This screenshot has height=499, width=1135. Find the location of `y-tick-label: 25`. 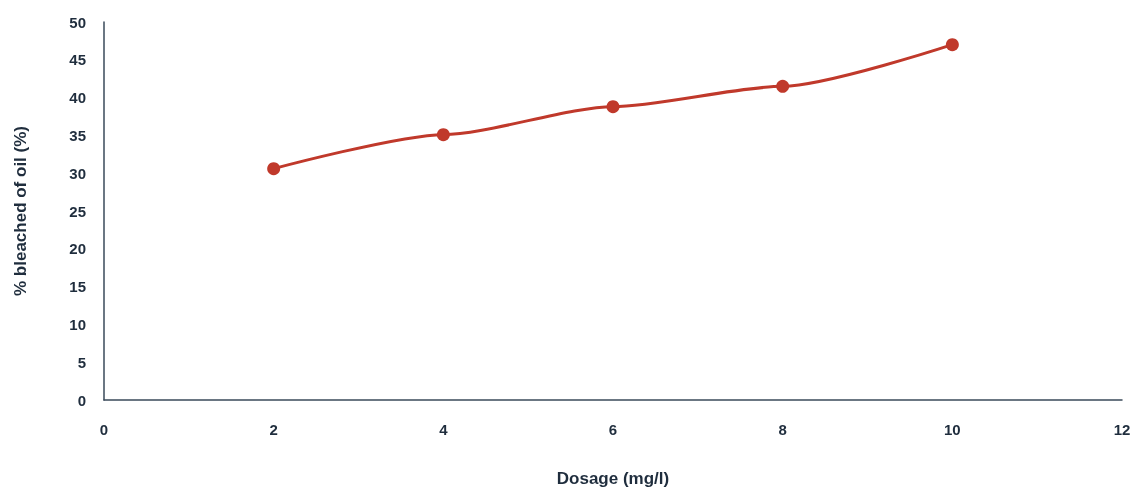

y-tick-label: 25 is located at coordinates (77, 211).